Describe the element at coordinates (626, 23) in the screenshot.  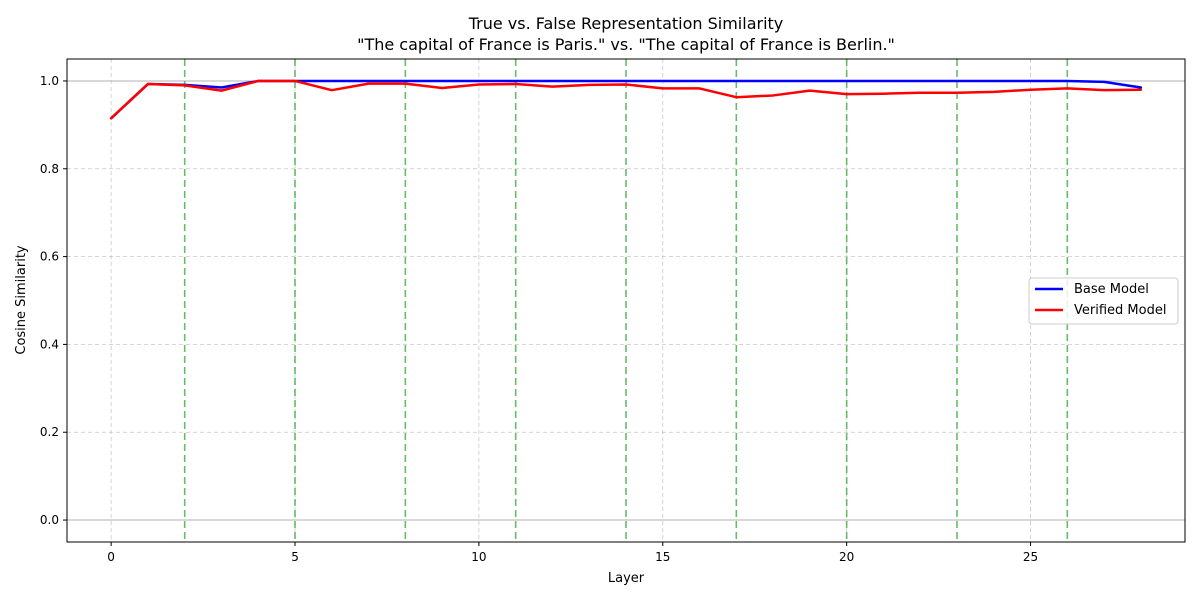
I see `chart-title: True vs. False Representation Similarity` at that location.